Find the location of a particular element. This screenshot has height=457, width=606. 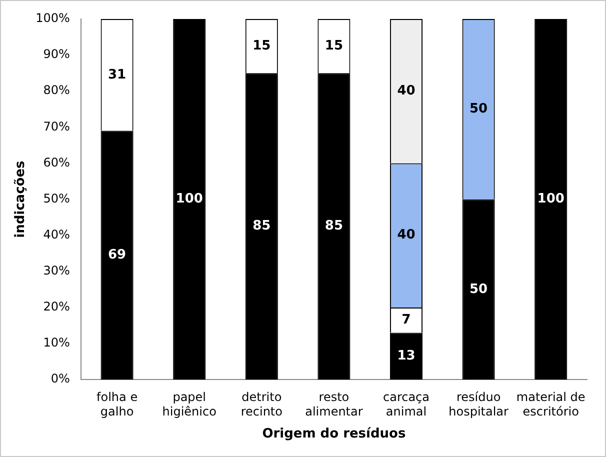

y-tick-label: 10% is located at coordinates (56, 343).